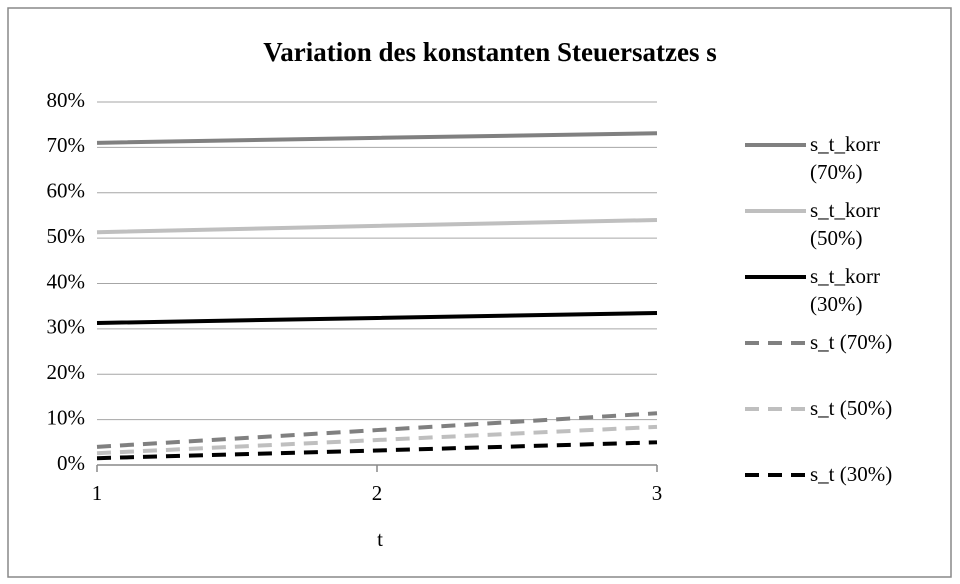 This screenshot has height=584, width=960. What do you see at coordinates (66, 417) in the screenshot?
I see `y-tick-label: 10%` at bounding box center [66, 417].